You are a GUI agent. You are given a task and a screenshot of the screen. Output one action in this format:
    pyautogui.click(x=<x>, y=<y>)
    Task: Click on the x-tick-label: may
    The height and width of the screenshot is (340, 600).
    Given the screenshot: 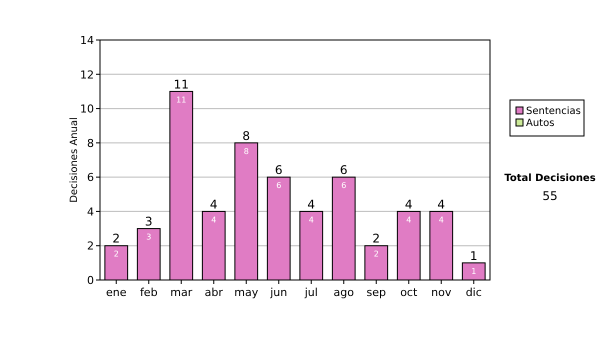 What is the action you would take?
    pyautogui.click(x=246, y=292)
    